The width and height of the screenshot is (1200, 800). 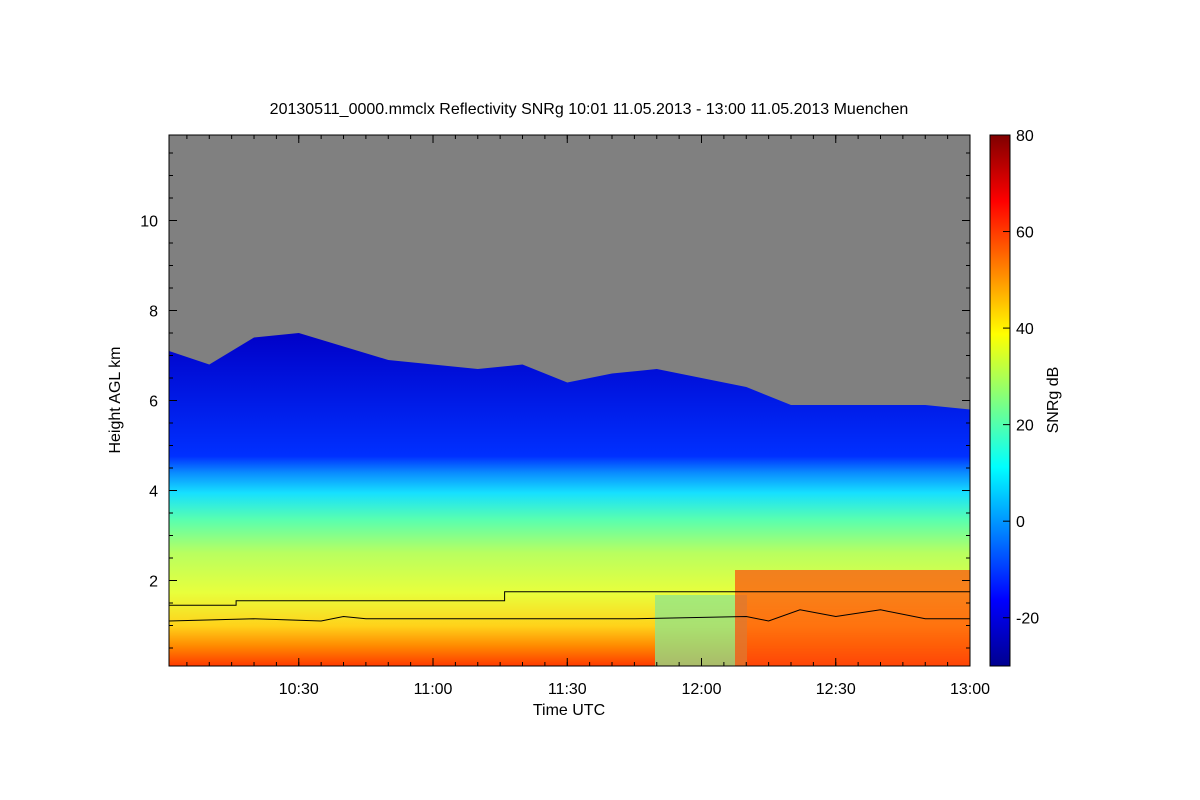 I want to click on x-tick-label: 12:00, so click(x=701, y=689).